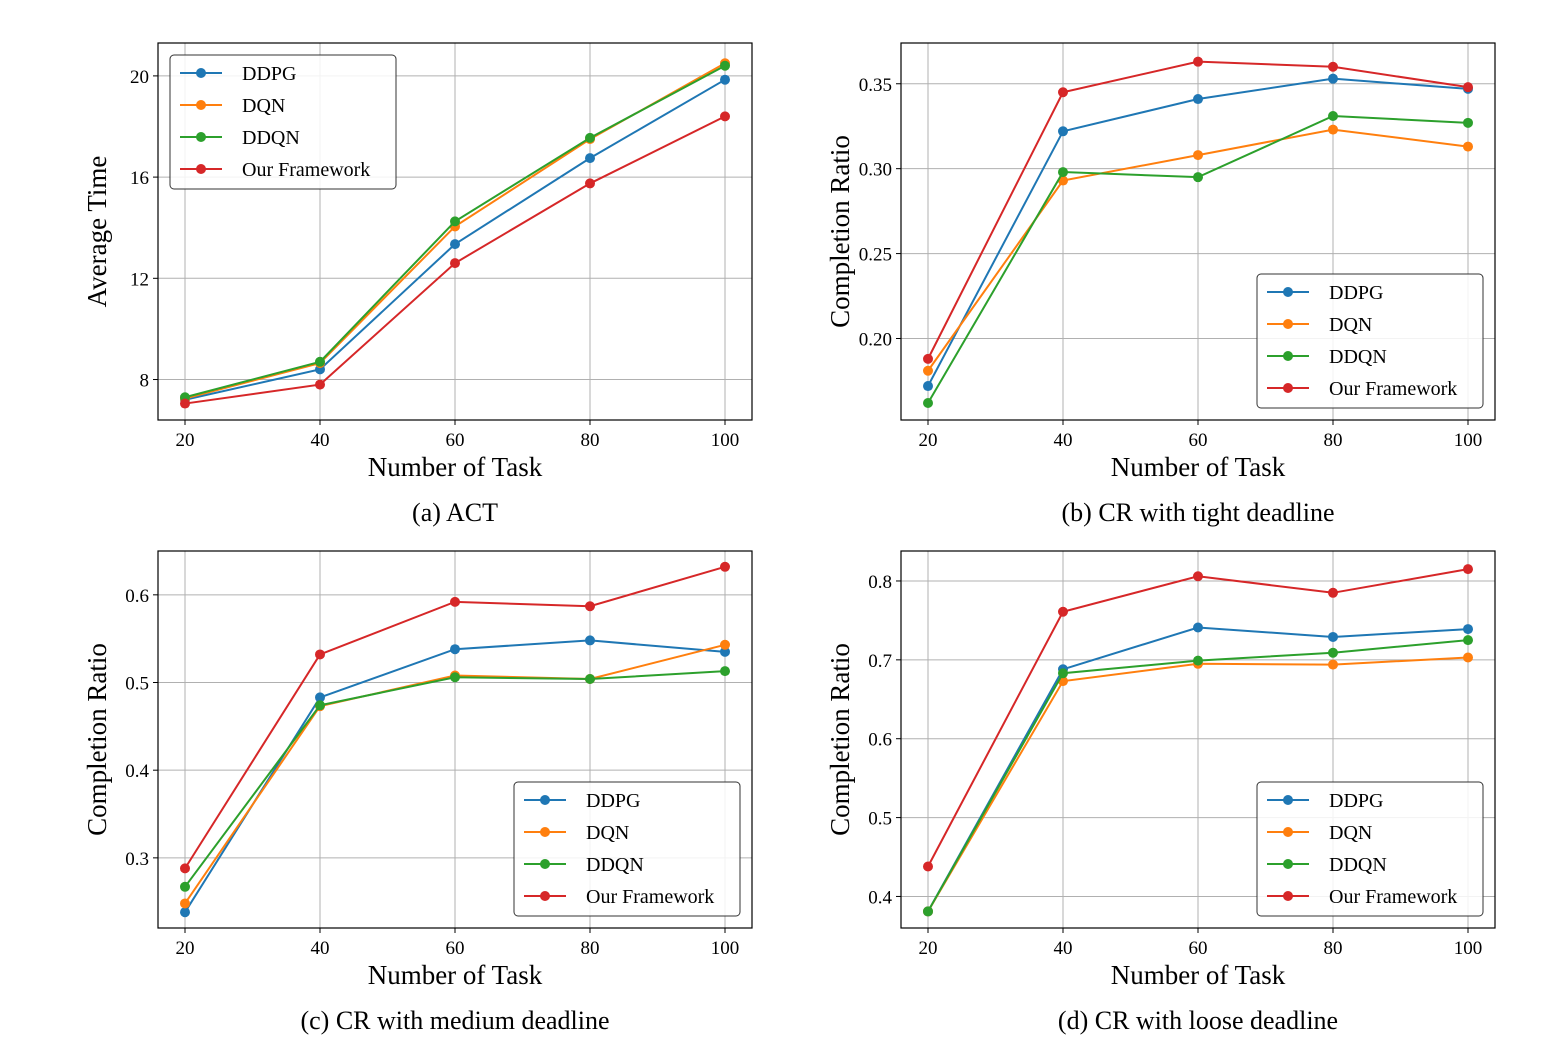 This screenshot has height=1049, width=1567. Describe the element at coordinates (875, 85) in the screenshot. I see `y-tick-label: 0.35` at that location.